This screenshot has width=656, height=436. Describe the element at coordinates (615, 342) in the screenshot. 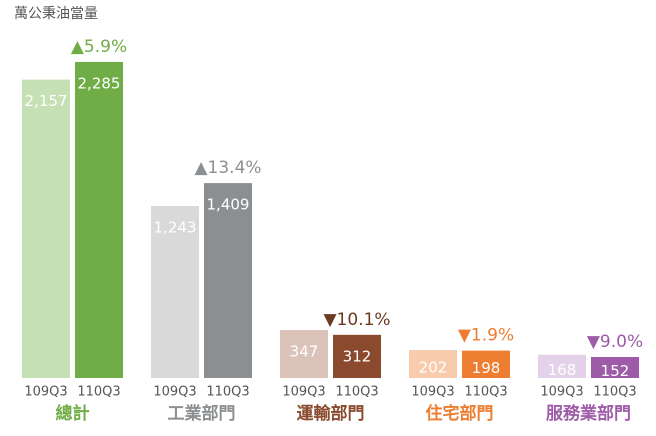

I see `change-annotation: ▼9.0%` at that location.